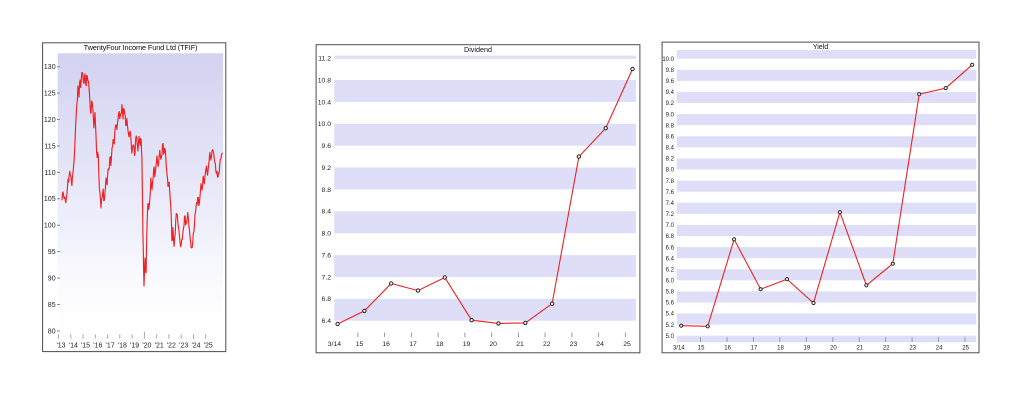 The image size is (1024, 405). What do you see at coordinates (670, 304) in the screenshot?
I see `svg-text: 5.6` at bounding box center [670, 304].